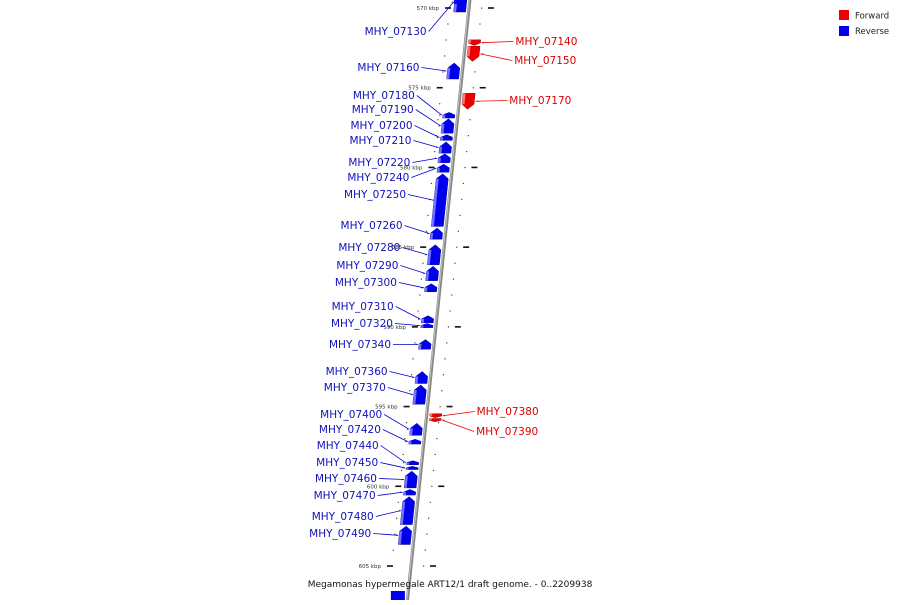 This screenshot has height=605, width=900. Describe the element at coordinates (363, 307) in the screenshot. I see `gene-label-text: MHY_07310` at that location.